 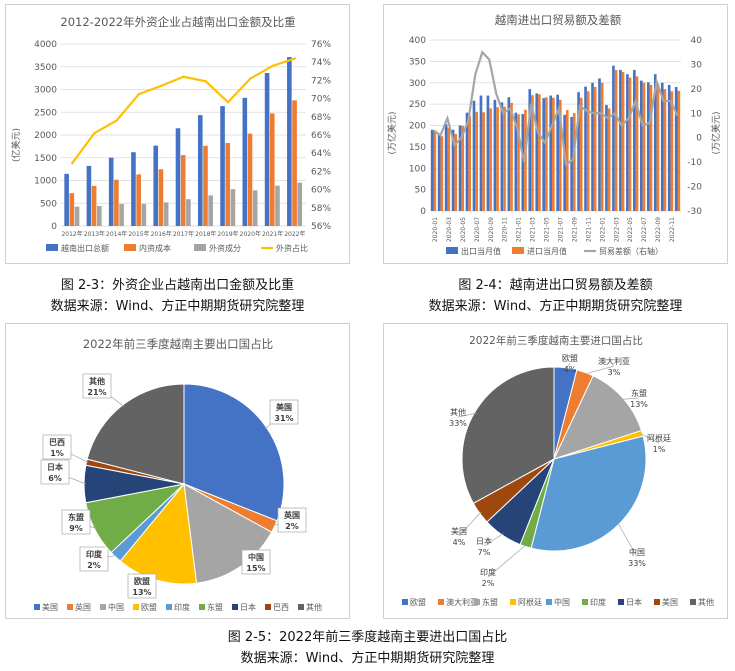 What do you see at coordinates (477, 229) in the screenshot?
I see `x-tick-label: 2020-07` at bounding box center [477, 229].